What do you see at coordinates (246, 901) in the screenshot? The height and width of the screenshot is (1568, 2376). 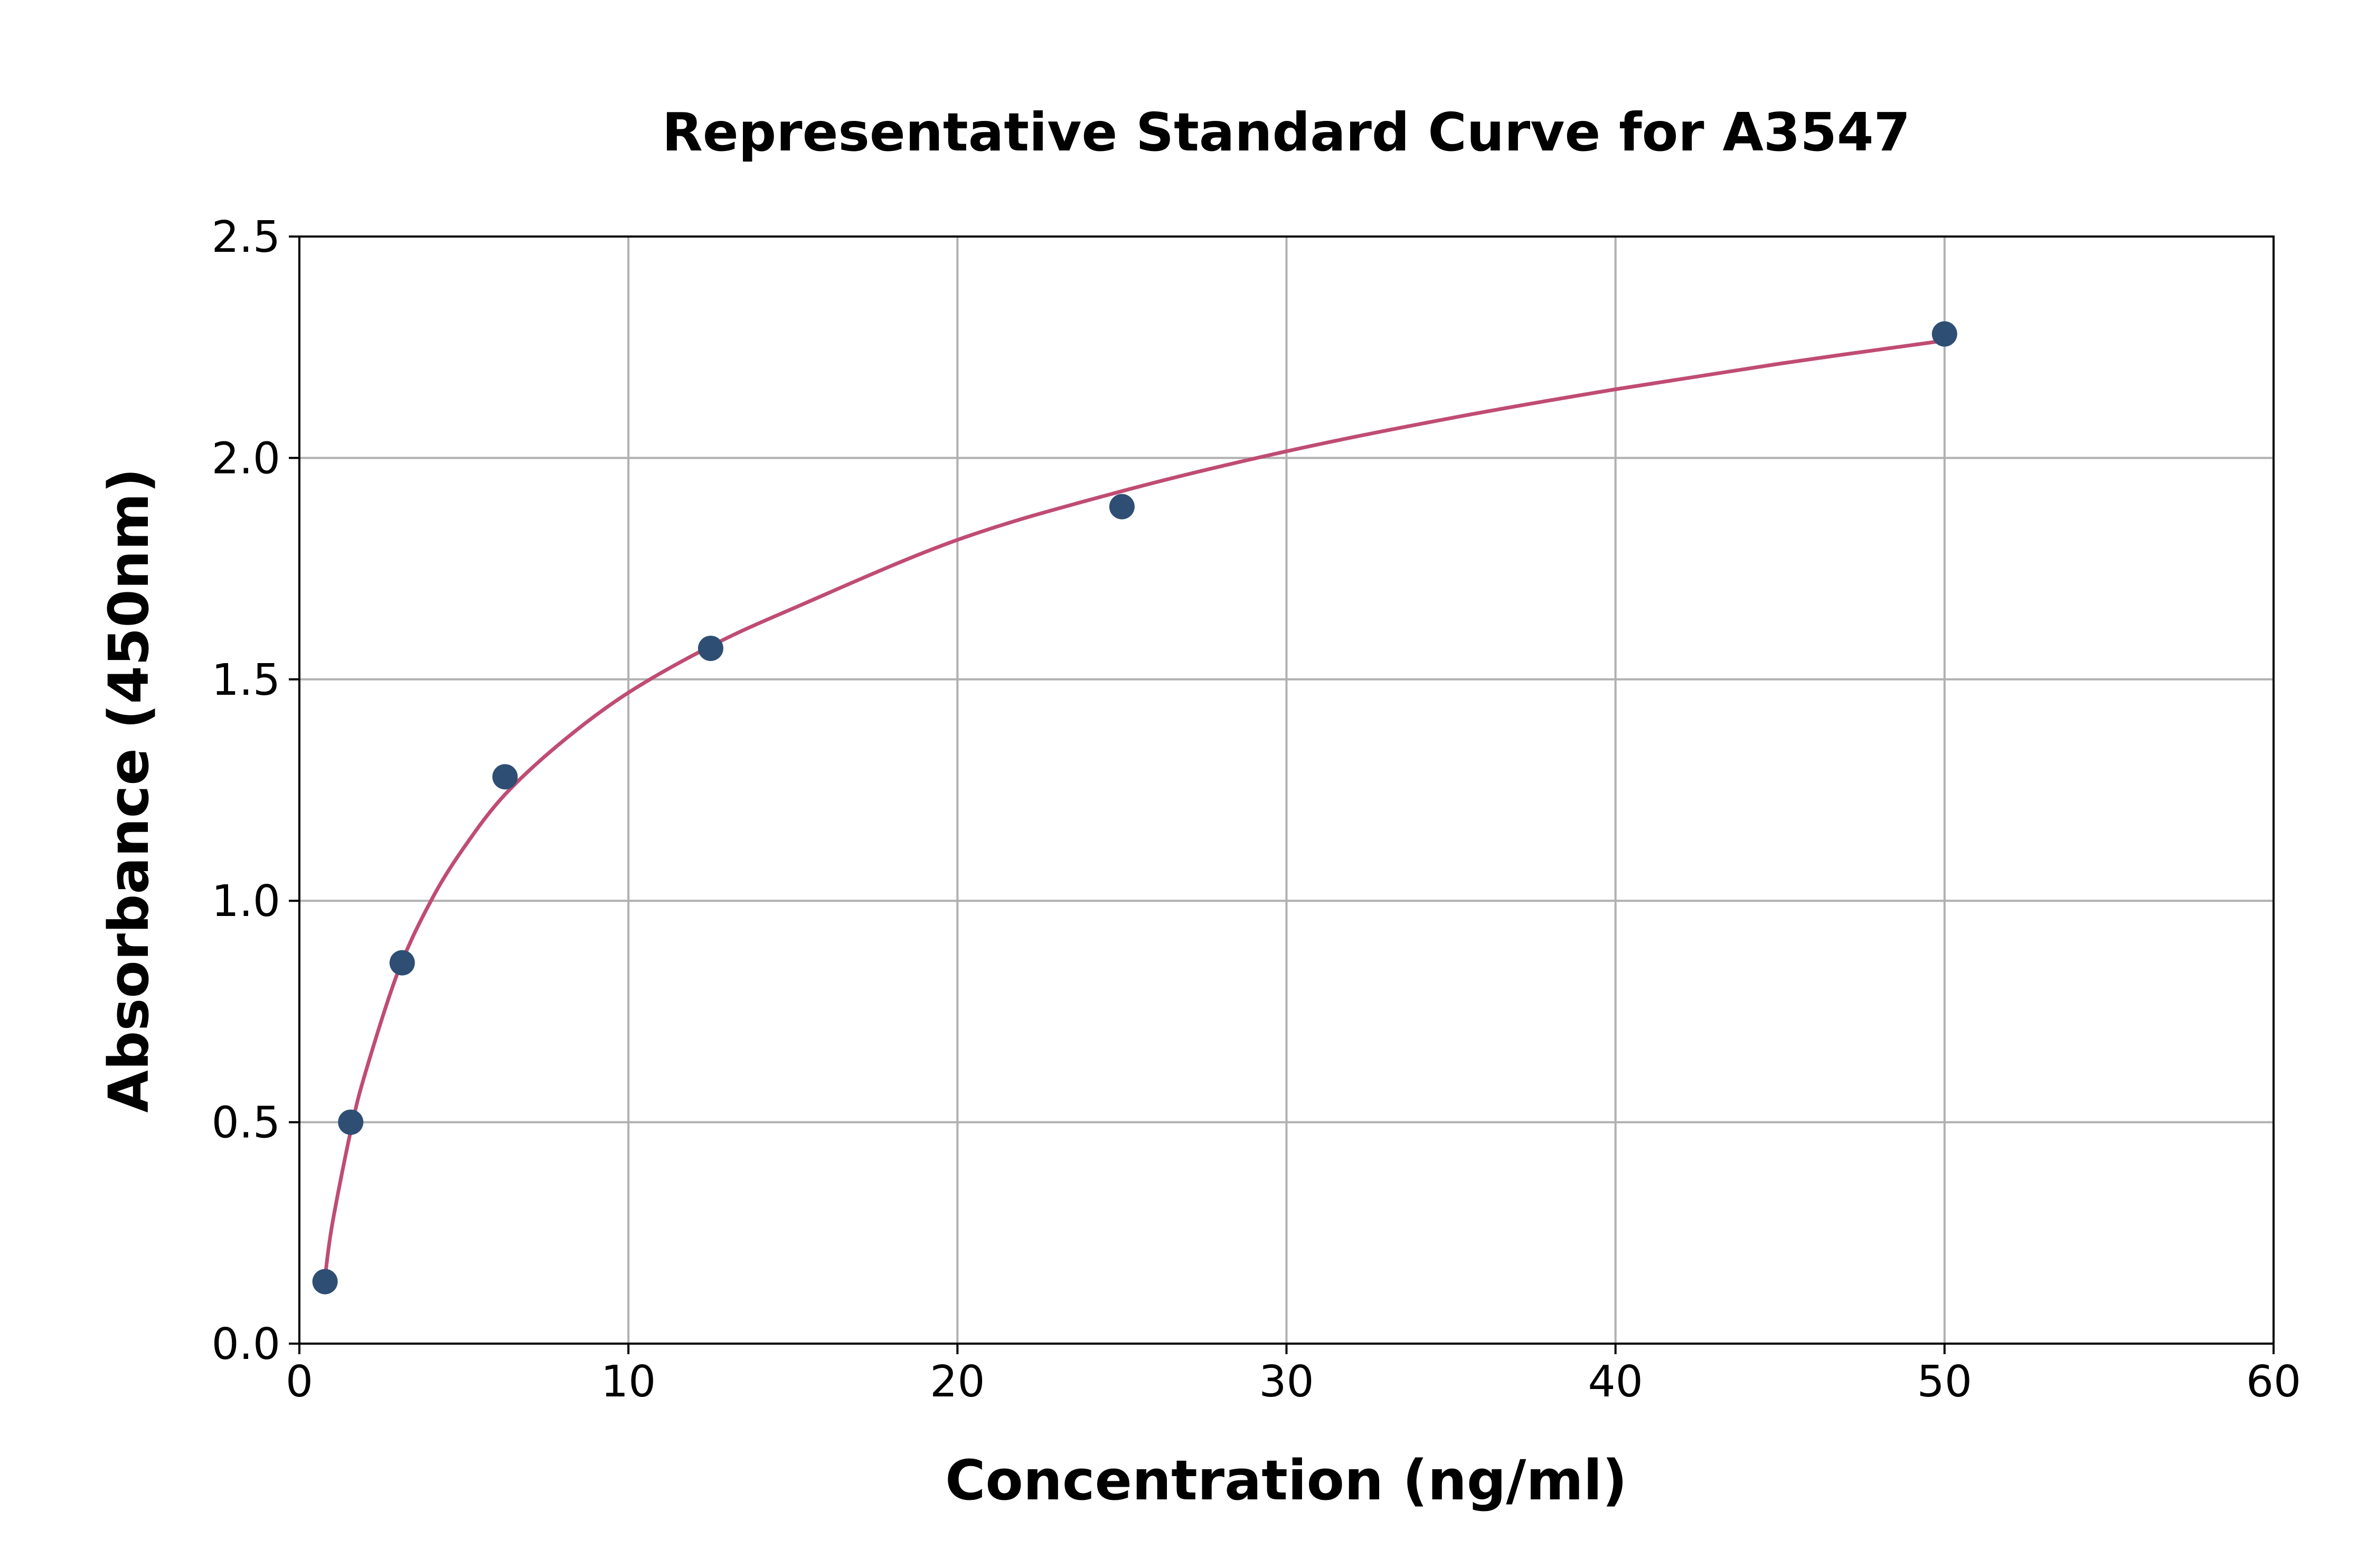 I see `y-tick-label: 1.0` at bounding box center [246, 901].